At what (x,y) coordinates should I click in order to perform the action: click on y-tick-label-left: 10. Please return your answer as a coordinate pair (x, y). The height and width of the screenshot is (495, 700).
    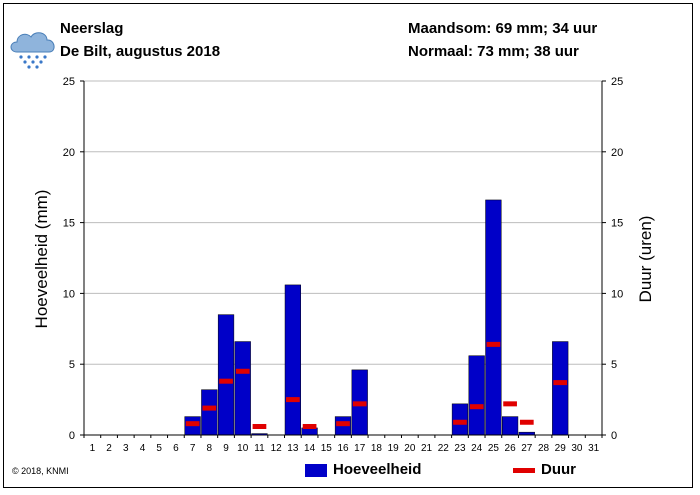
    Looking at the image, I should click on (69, 294).